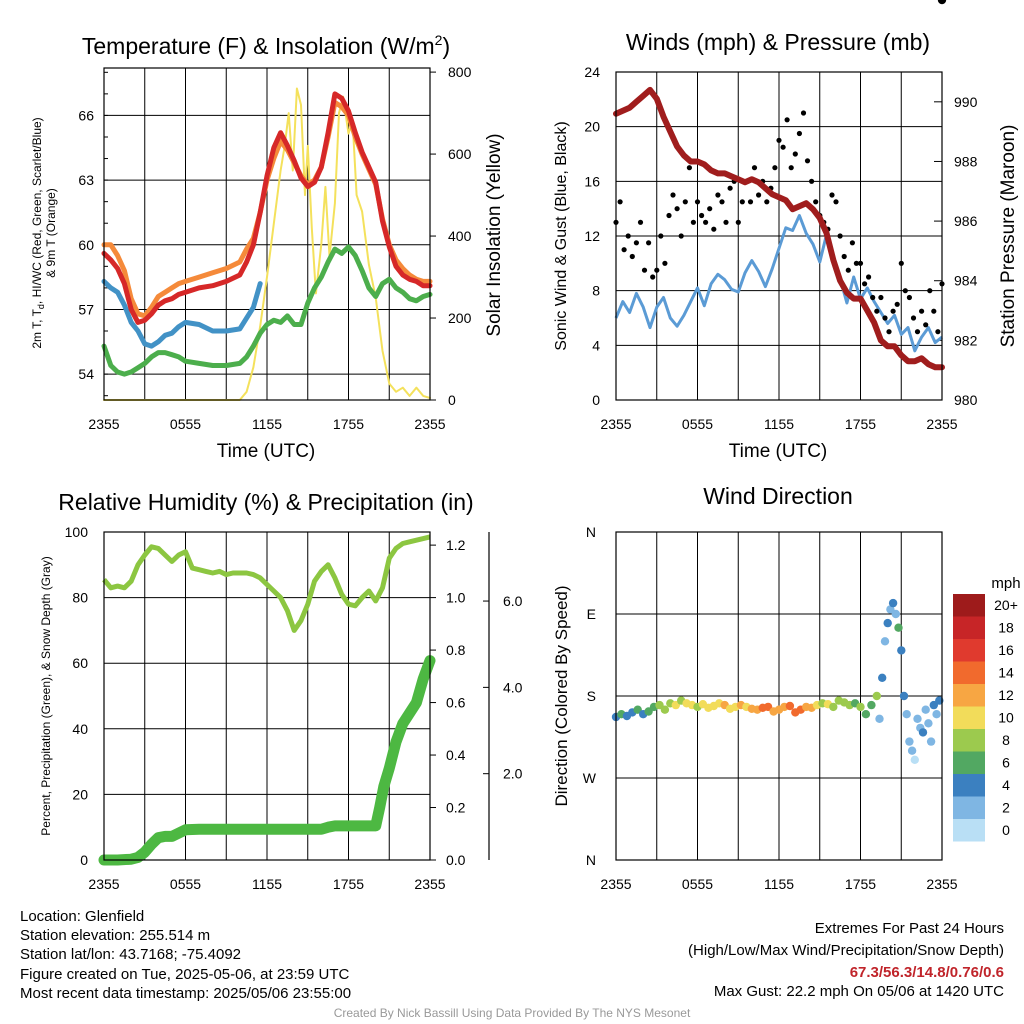 The image size is (1024, 1024). I want to click on y-tick-label-left: 0, so click(84, 860).